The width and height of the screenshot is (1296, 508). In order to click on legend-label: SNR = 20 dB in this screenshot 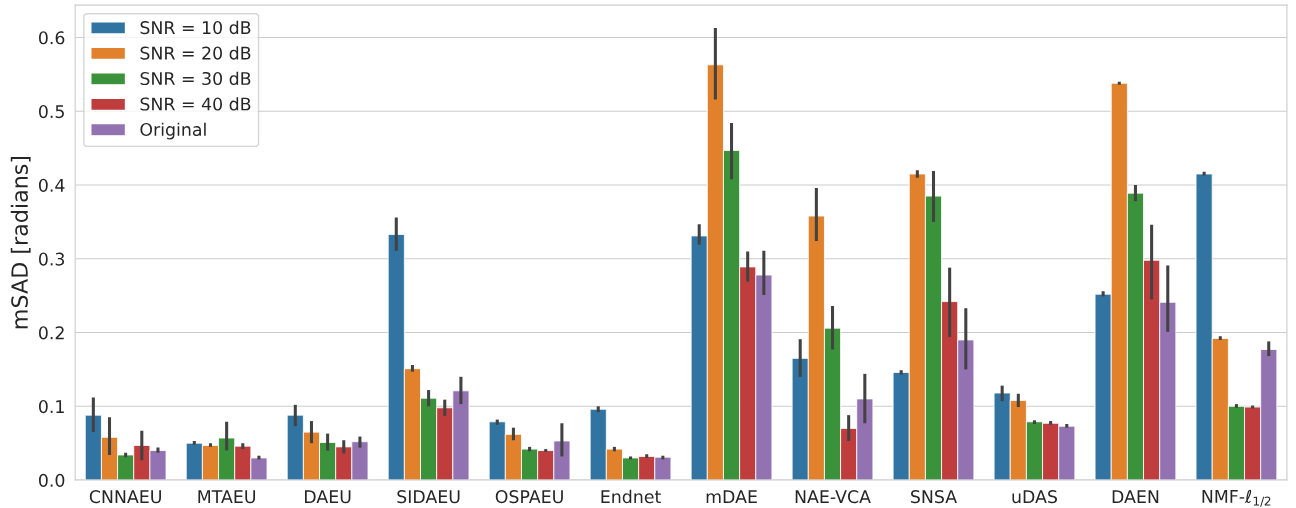, I will do `click(195, 53)`.